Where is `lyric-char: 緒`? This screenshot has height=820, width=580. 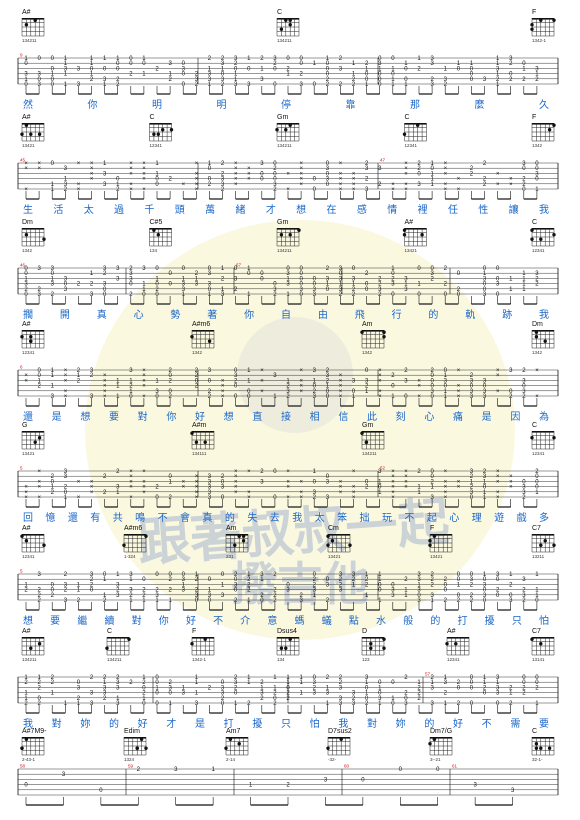
lyric-char: 緒 is located at coordinates (240, 209).